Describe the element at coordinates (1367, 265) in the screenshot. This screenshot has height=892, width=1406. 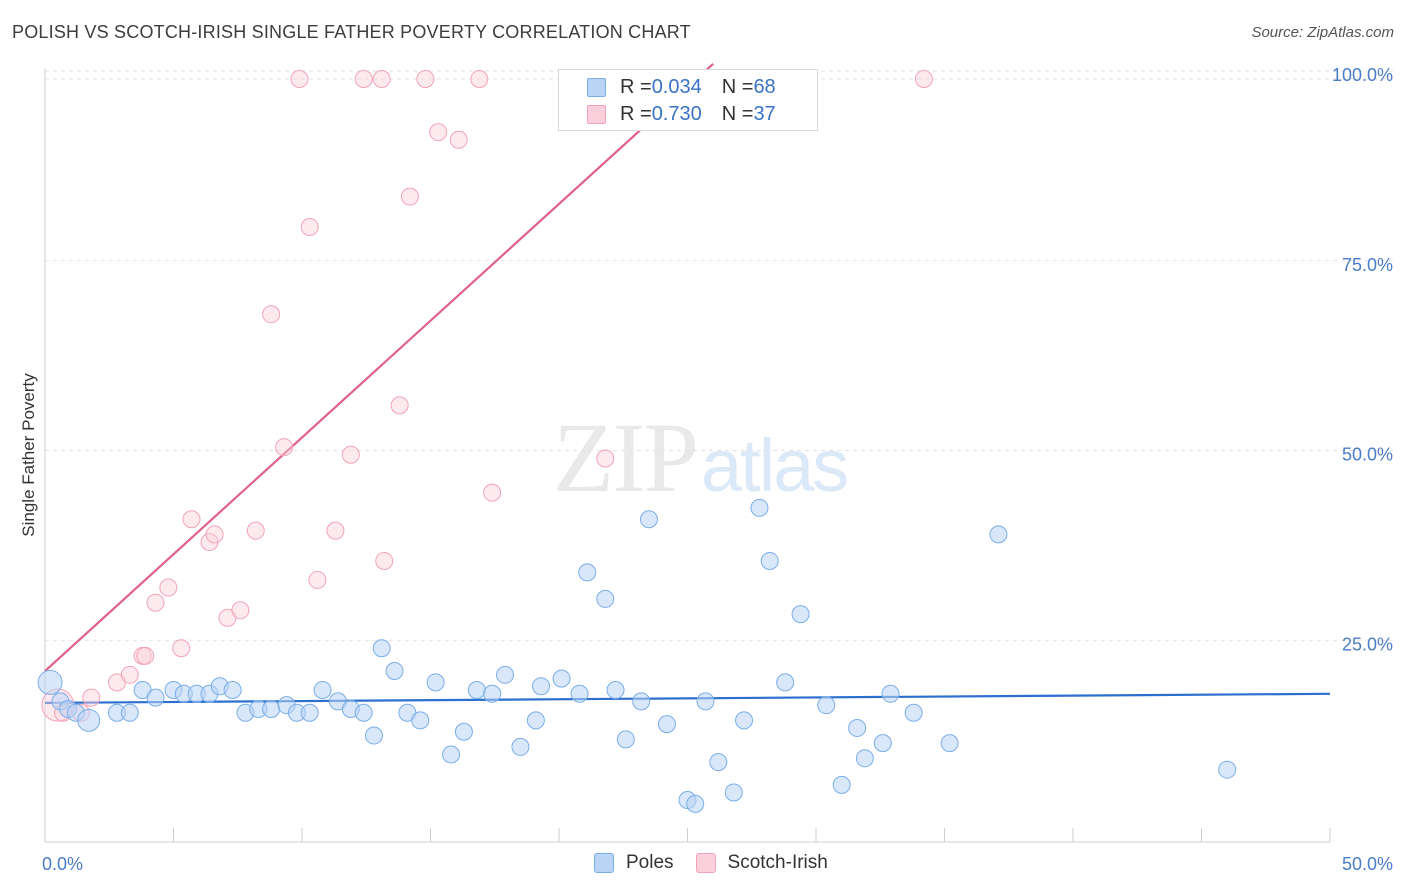
I see `y-tick-label: 75.0%` at that location.